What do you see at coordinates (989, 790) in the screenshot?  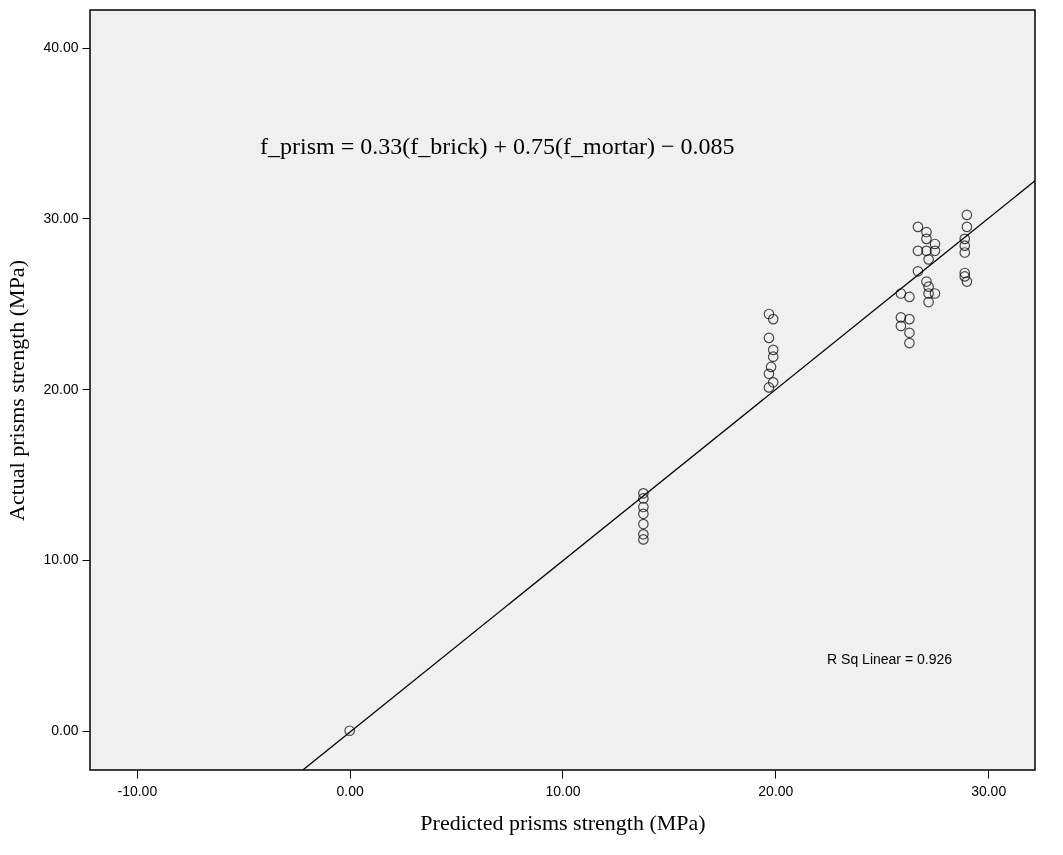 I see `x-tick-label: 30.00` at bounding box center [989, 790].